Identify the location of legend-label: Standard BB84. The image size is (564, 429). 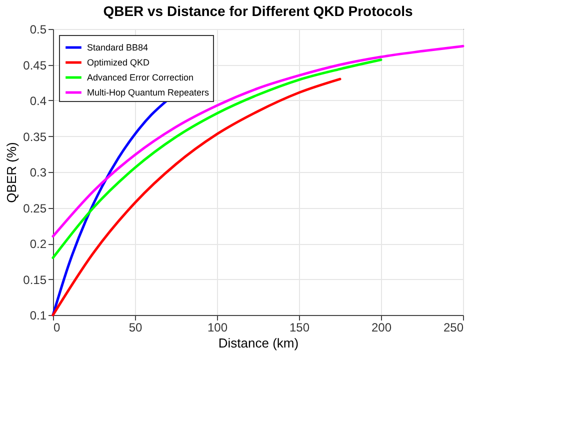
(117, 47).